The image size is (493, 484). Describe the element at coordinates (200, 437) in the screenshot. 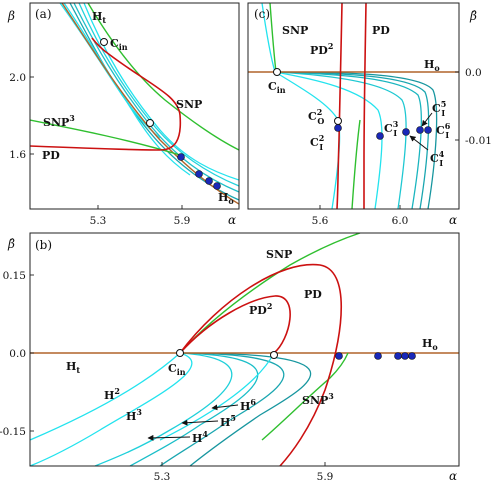

I see `panel-b-h4-label: H4` at that location.